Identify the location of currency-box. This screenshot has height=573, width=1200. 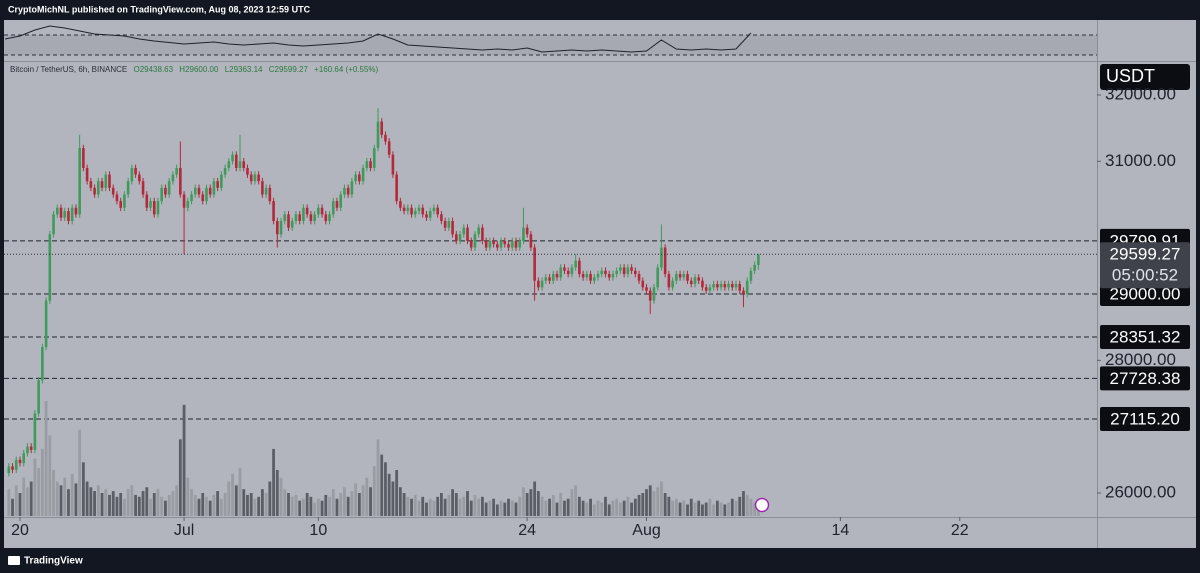
(1145, 77).